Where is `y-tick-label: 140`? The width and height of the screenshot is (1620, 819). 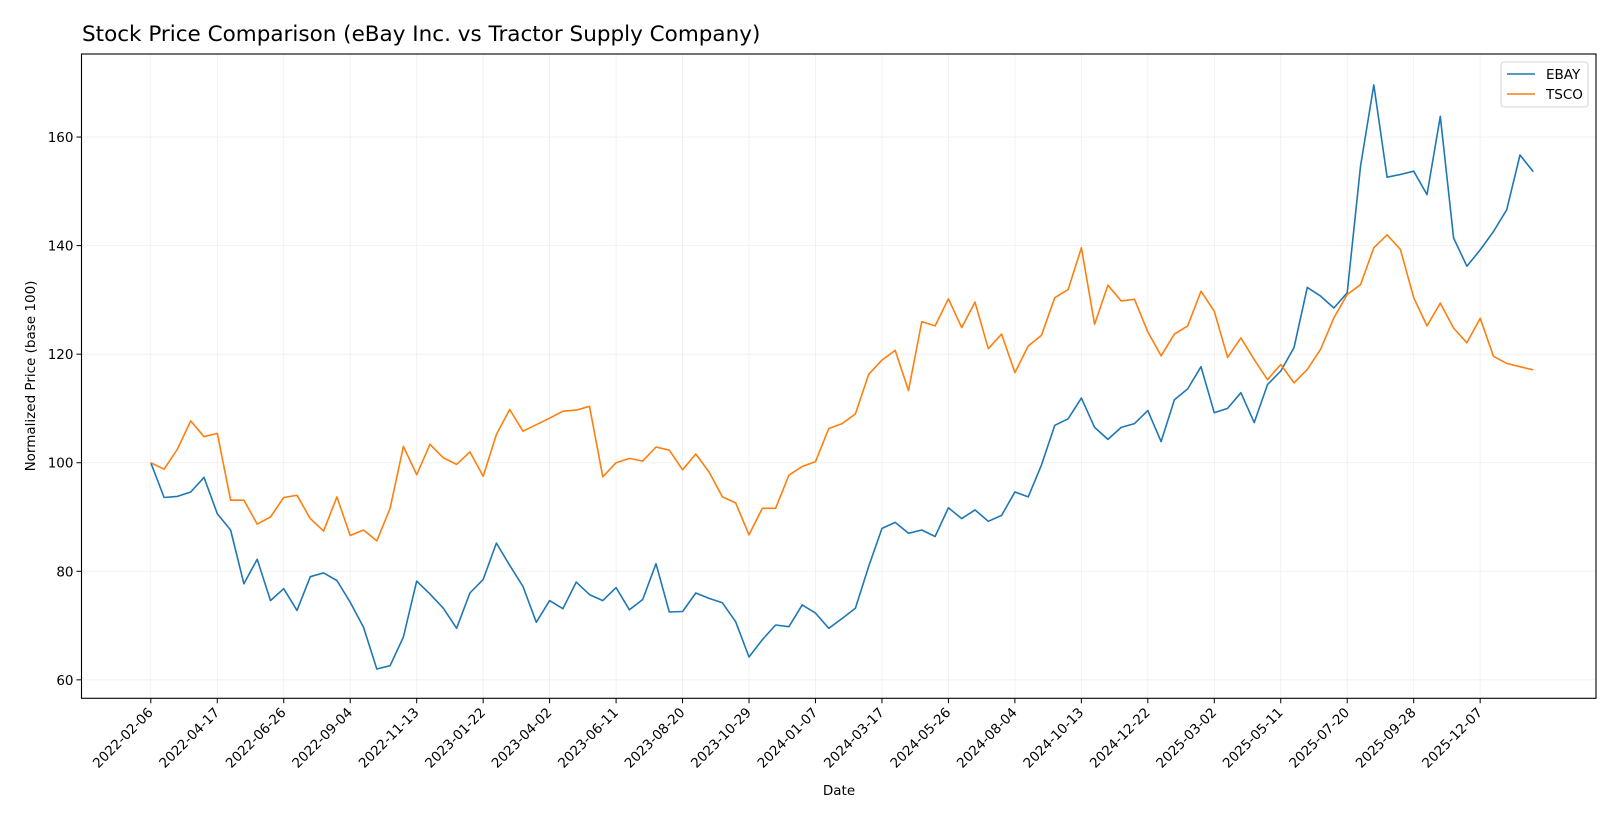
y-tick-label: 140 is located at coordinates (61, 247).